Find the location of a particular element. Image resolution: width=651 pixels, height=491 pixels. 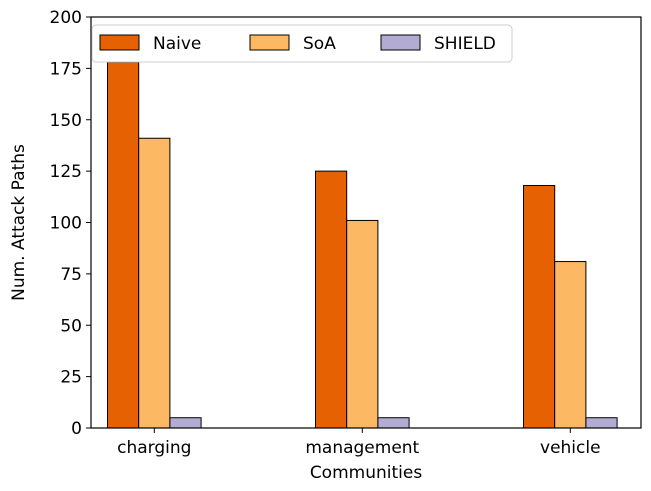

legend-swatch-shield is located at coordinates (400, 42).